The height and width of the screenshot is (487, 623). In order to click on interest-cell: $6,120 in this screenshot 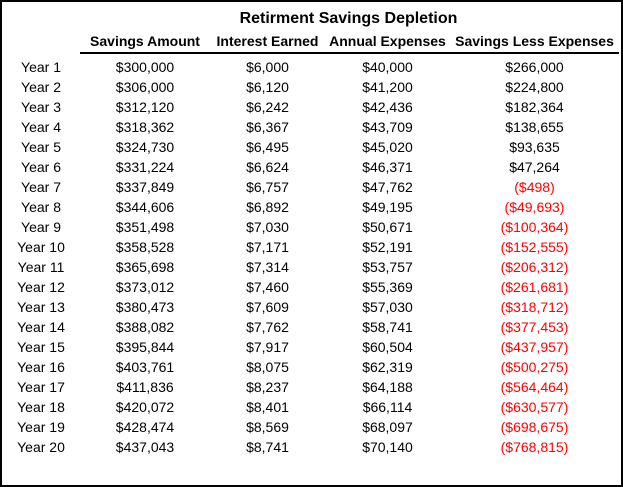, I will do `click(267, 87)`.